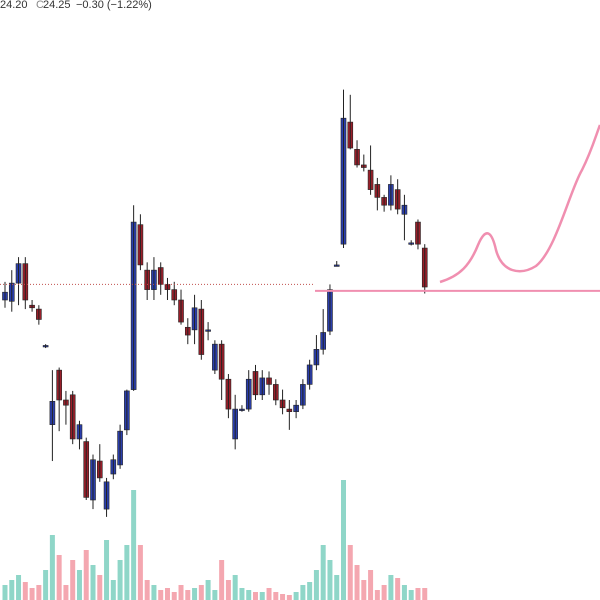 The width and height of the screenshot is (600, 600). Describe the element at coordinates (114, 5) in the screenshot. I see `header-change: −0.30 (−1.22%)` at that location.